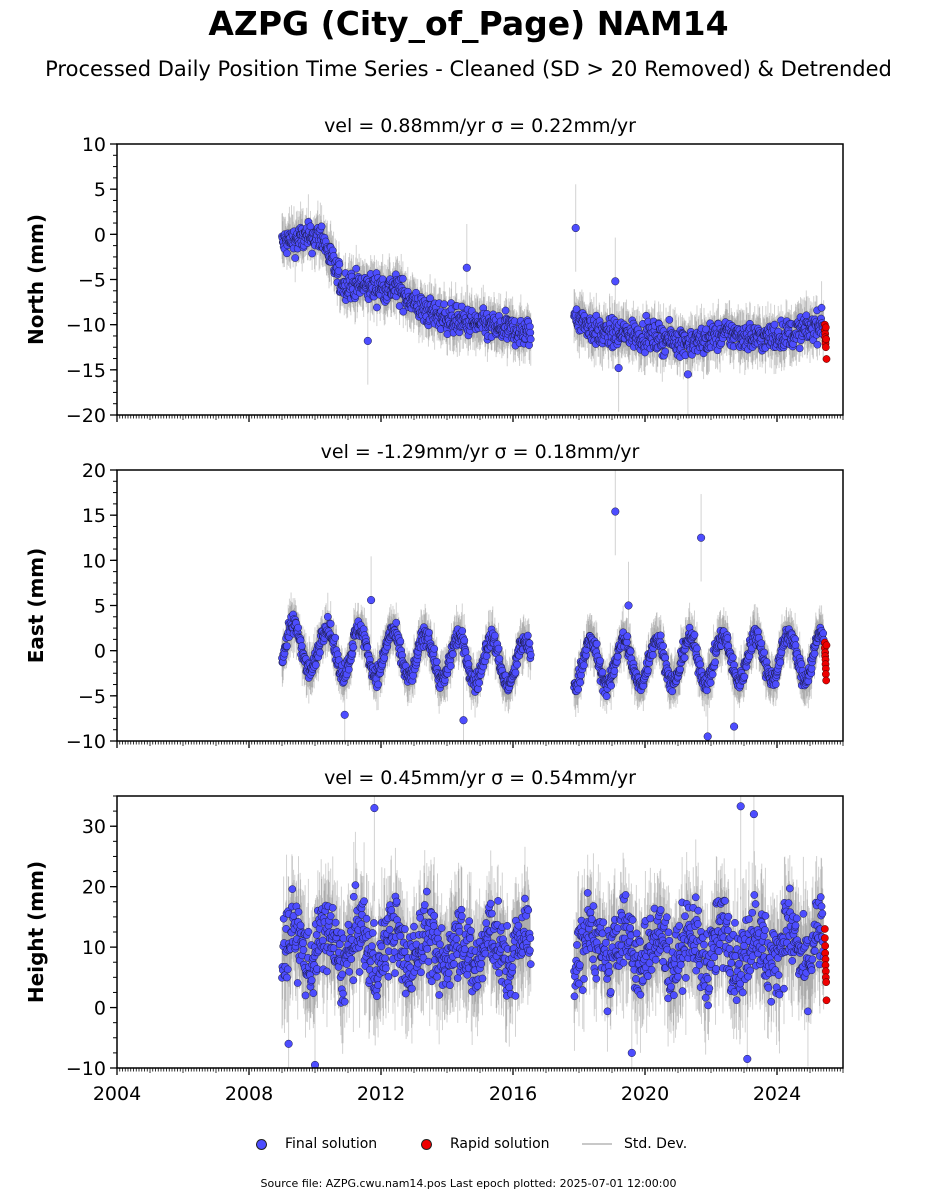  I want to click on y-tick-label: −5, so click(92, 281).